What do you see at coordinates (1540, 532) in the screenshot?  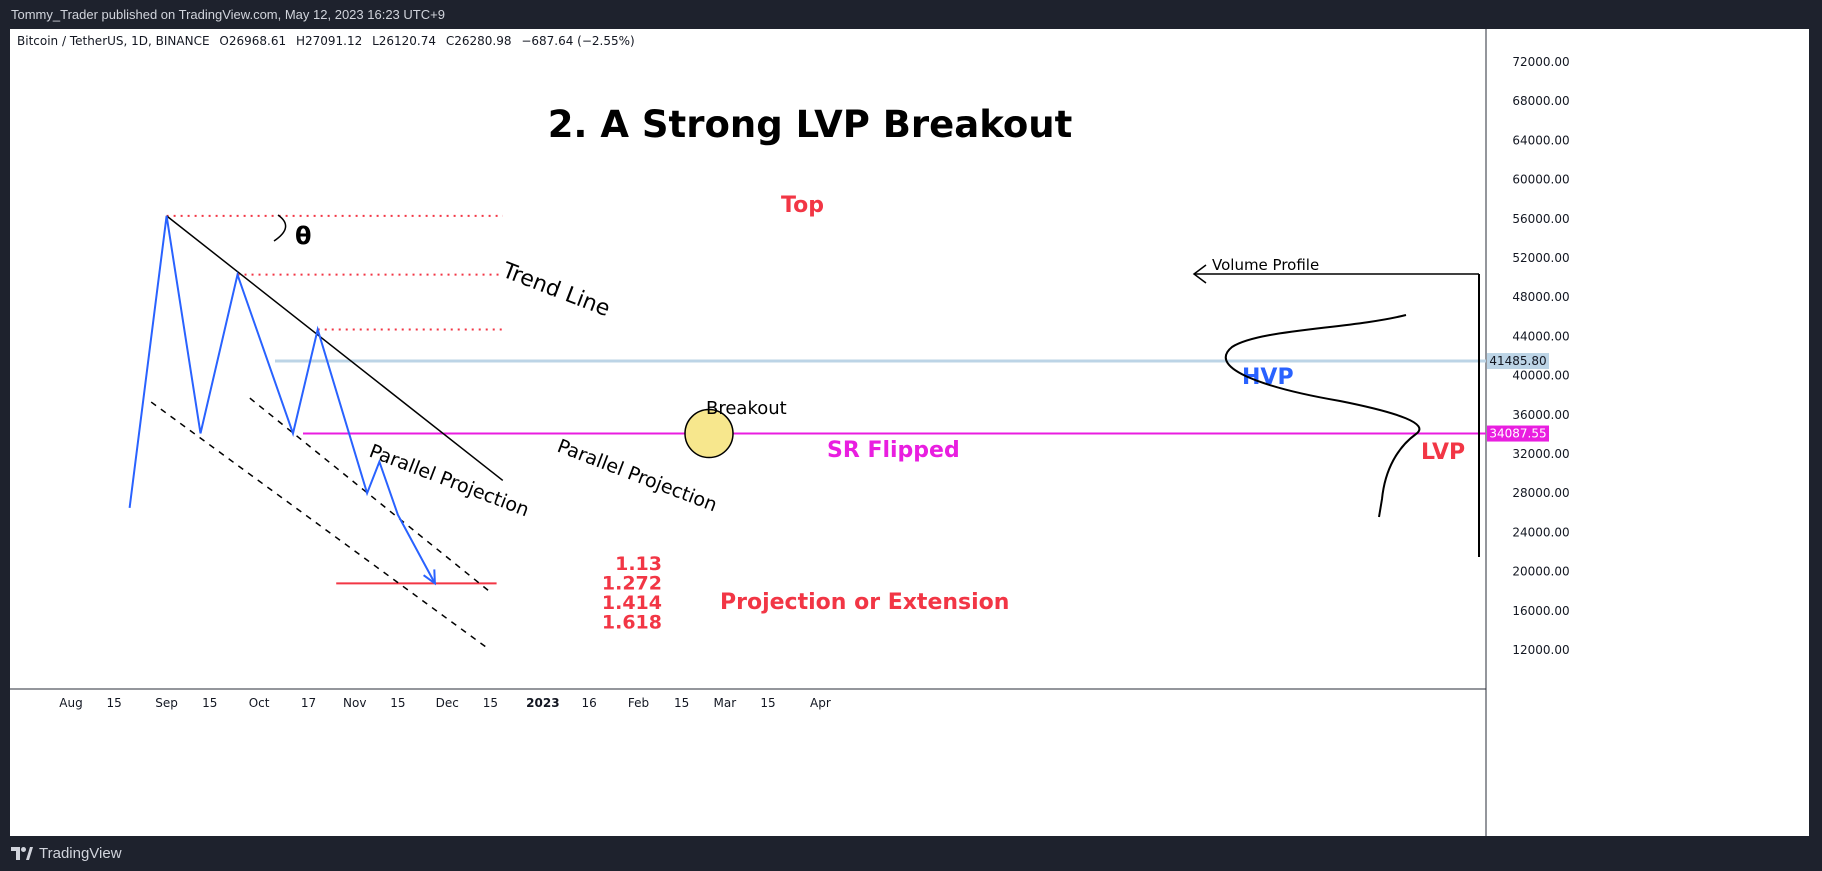 I see `price-axis-tick: 24000.00` at bounding box center [1540, 532].